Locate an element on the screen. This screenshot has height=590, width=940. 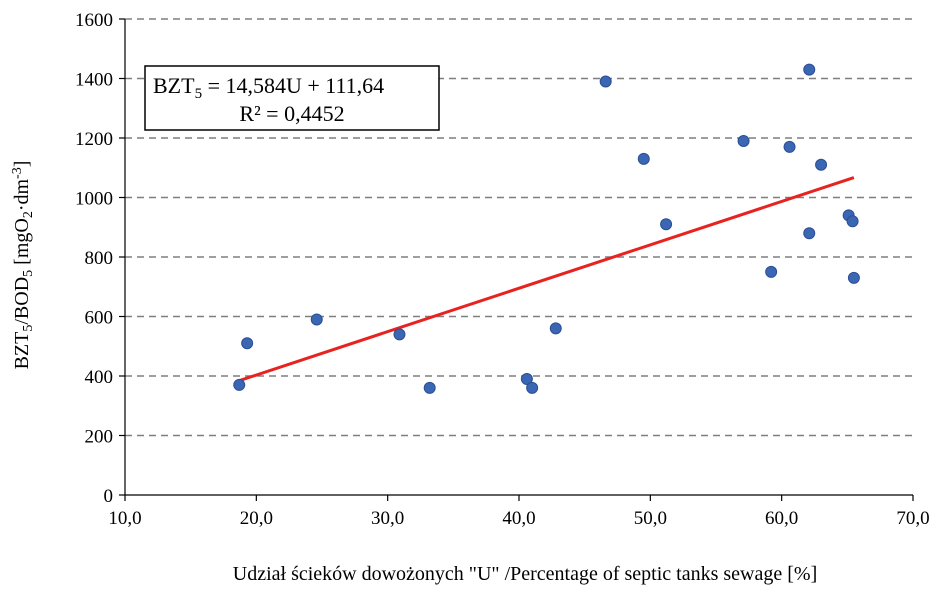
y-title-part: ·dm is located at coordinates (22, 194).